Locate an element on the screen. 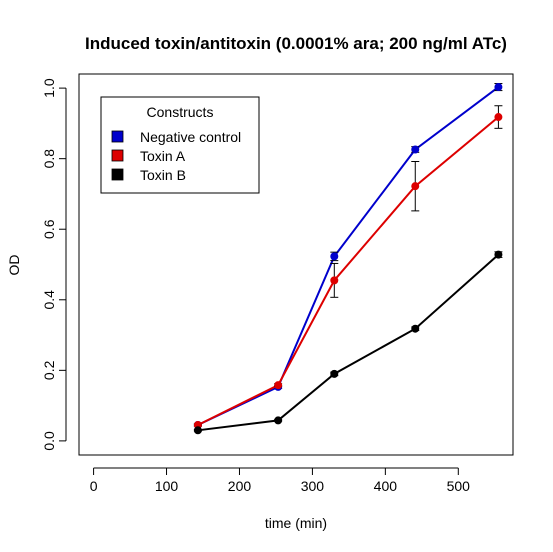 Image resolution: width=553 pixels, height=552 pixels. legend-entries: Negative control Toxin A Toxin B is located at coordinates (176, 156).